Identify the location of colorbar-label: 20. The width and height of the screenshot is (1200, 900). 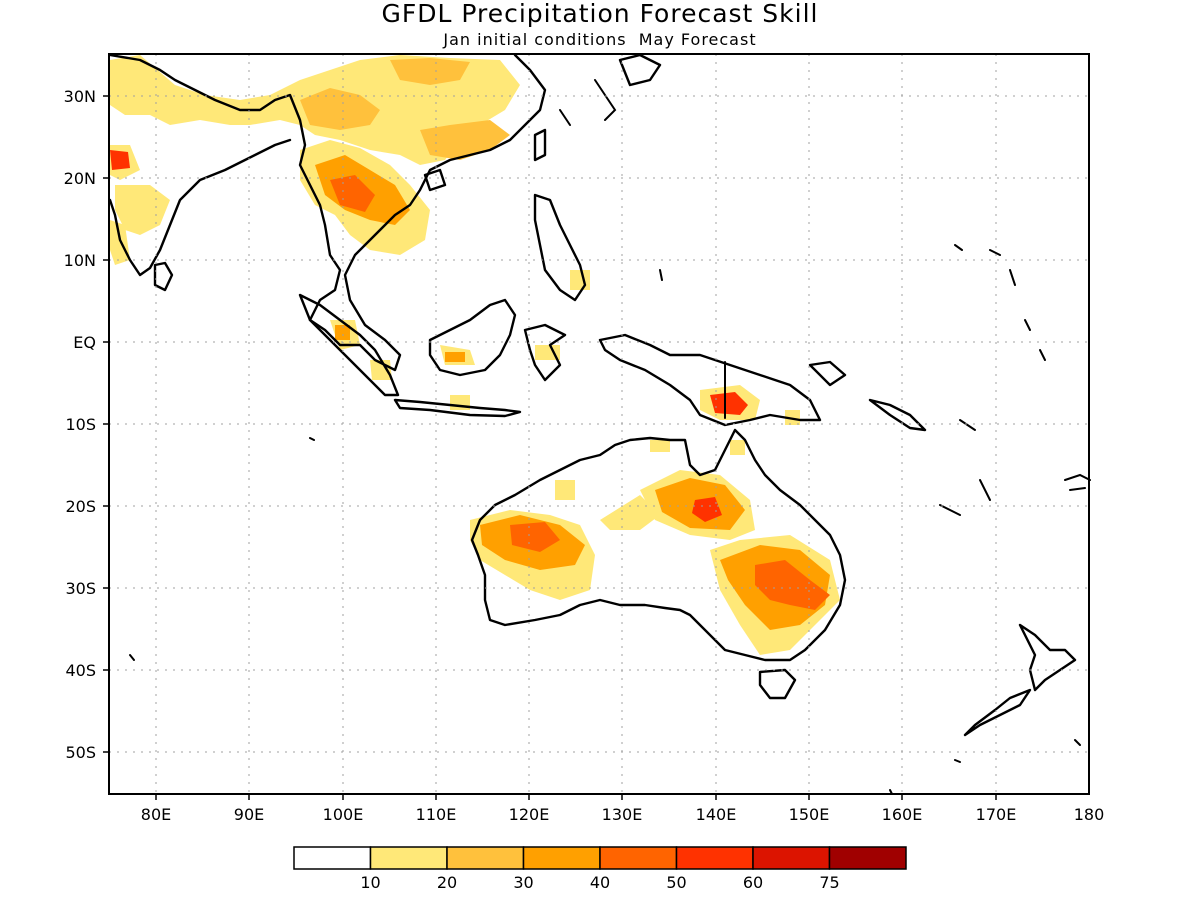
(447, 882).